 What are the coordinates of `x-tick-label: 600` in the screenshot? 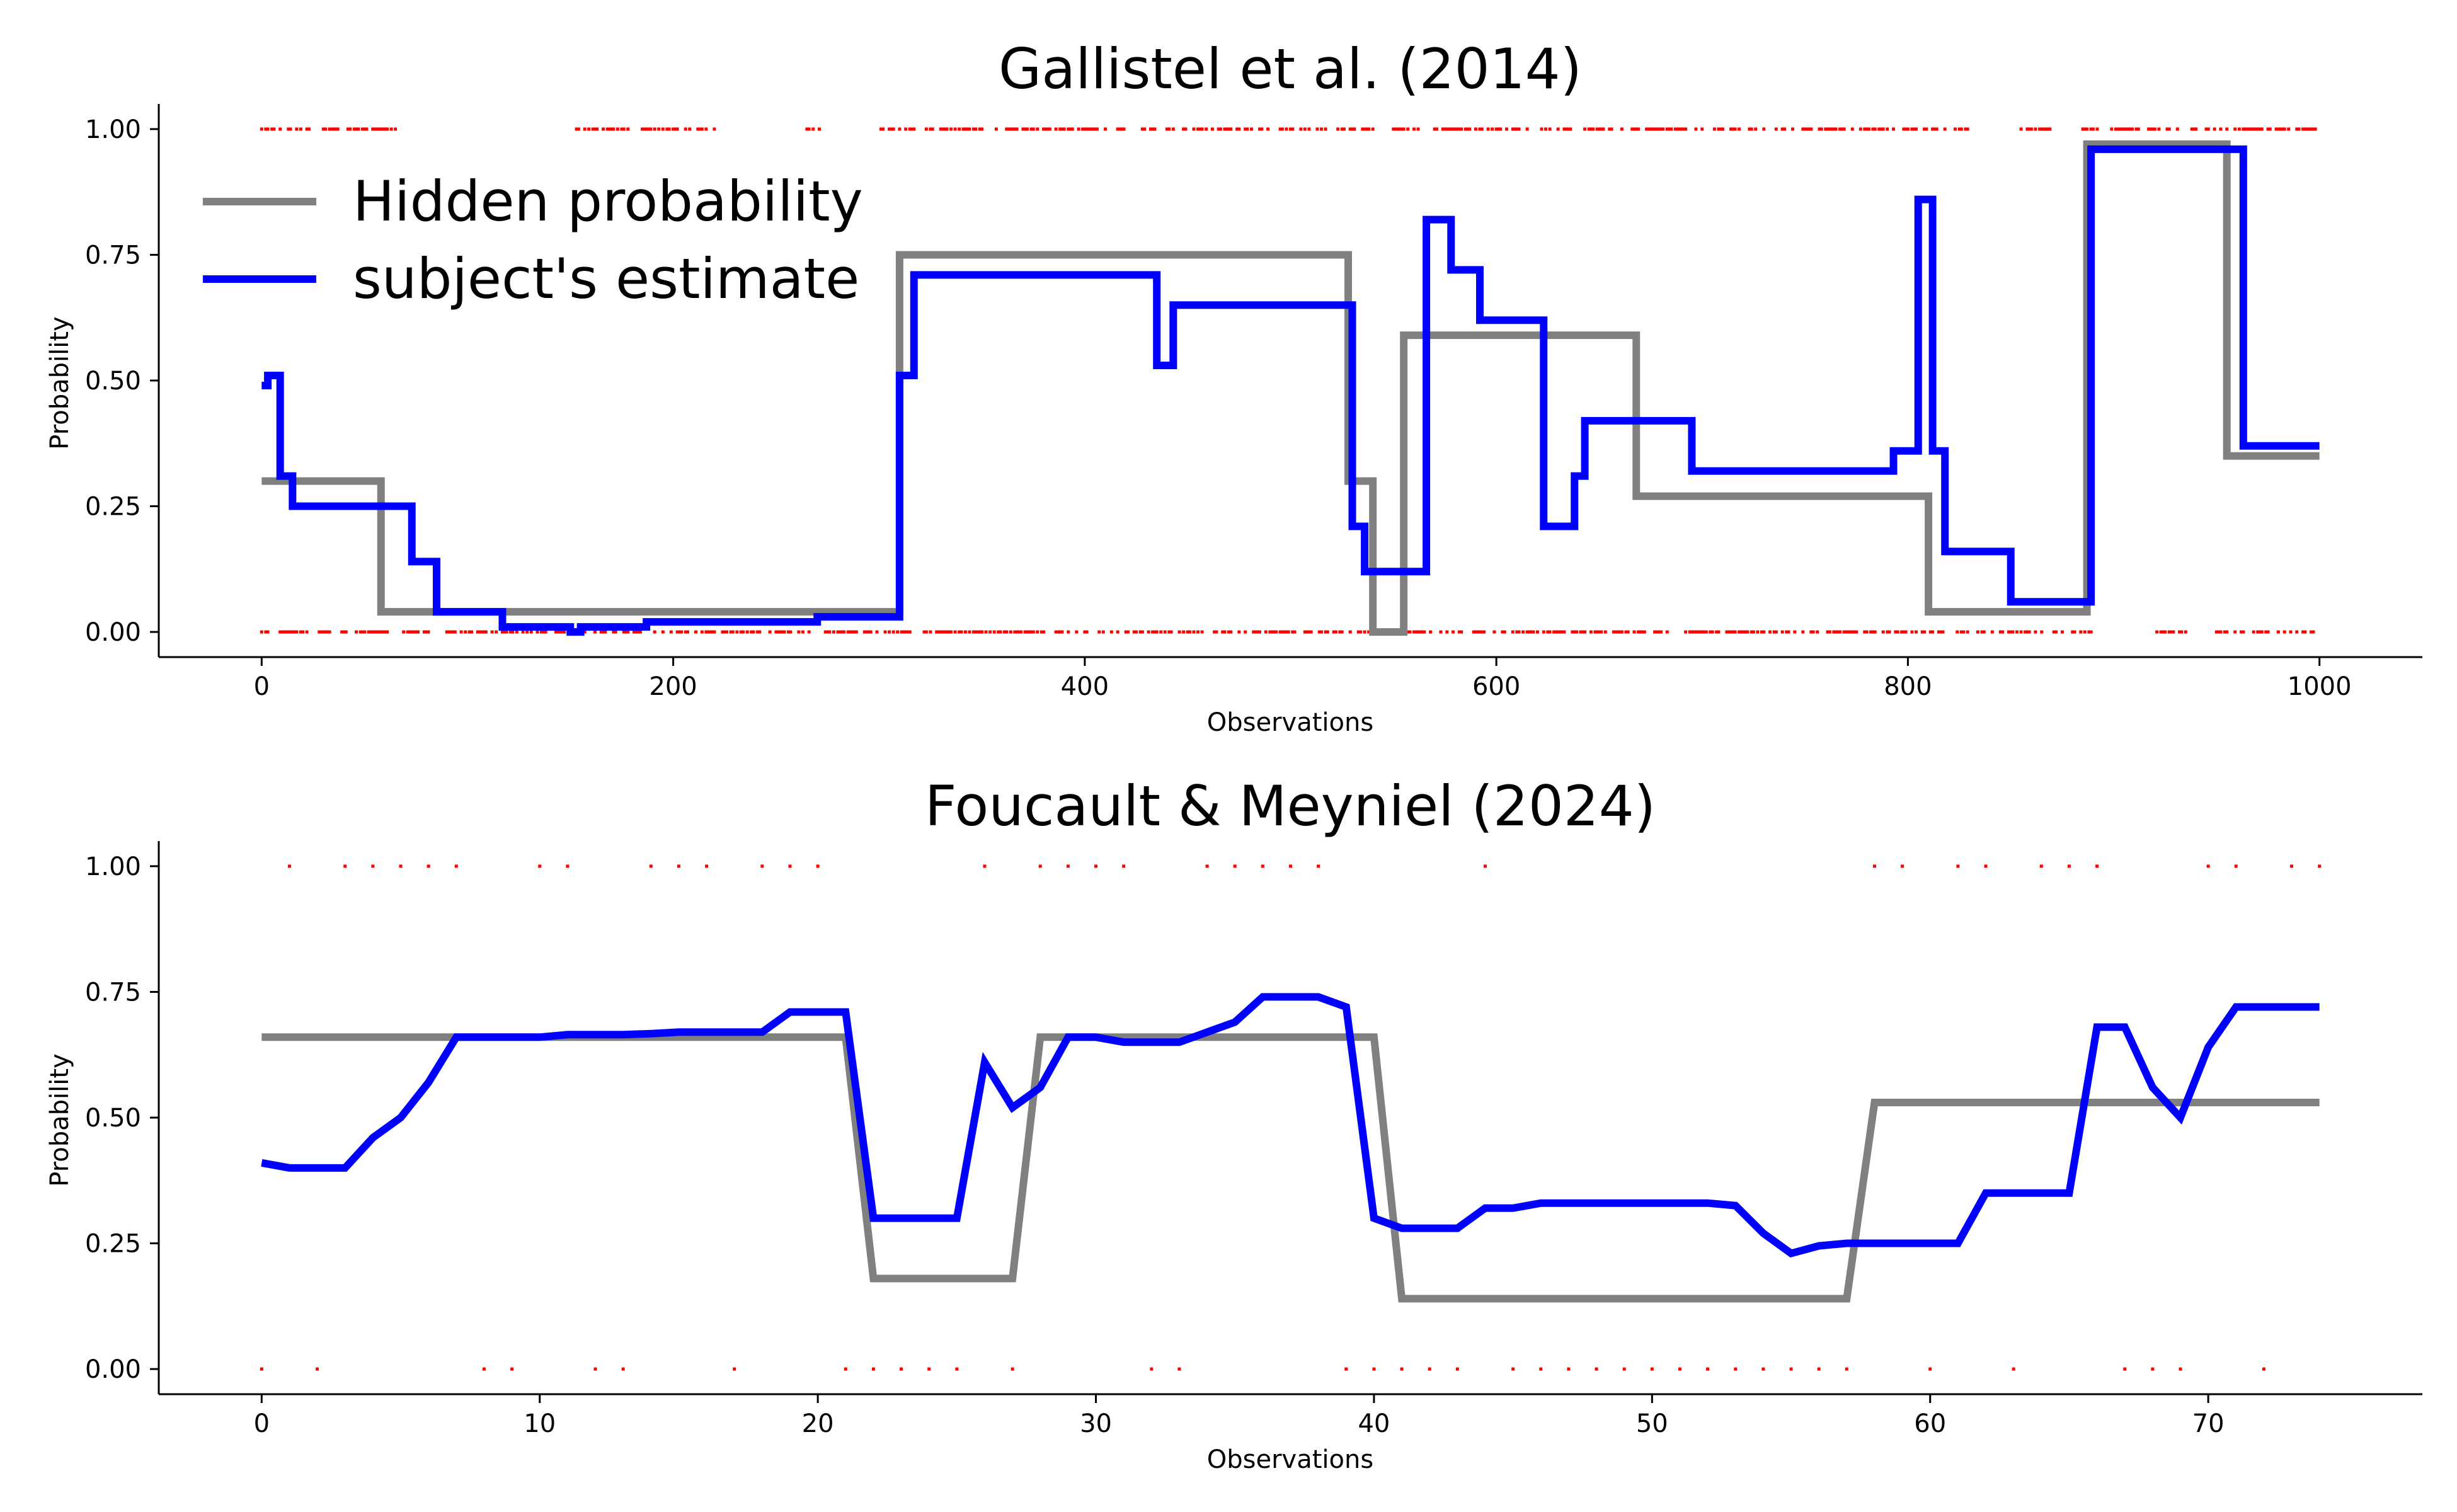 It's located at (1496, 686).